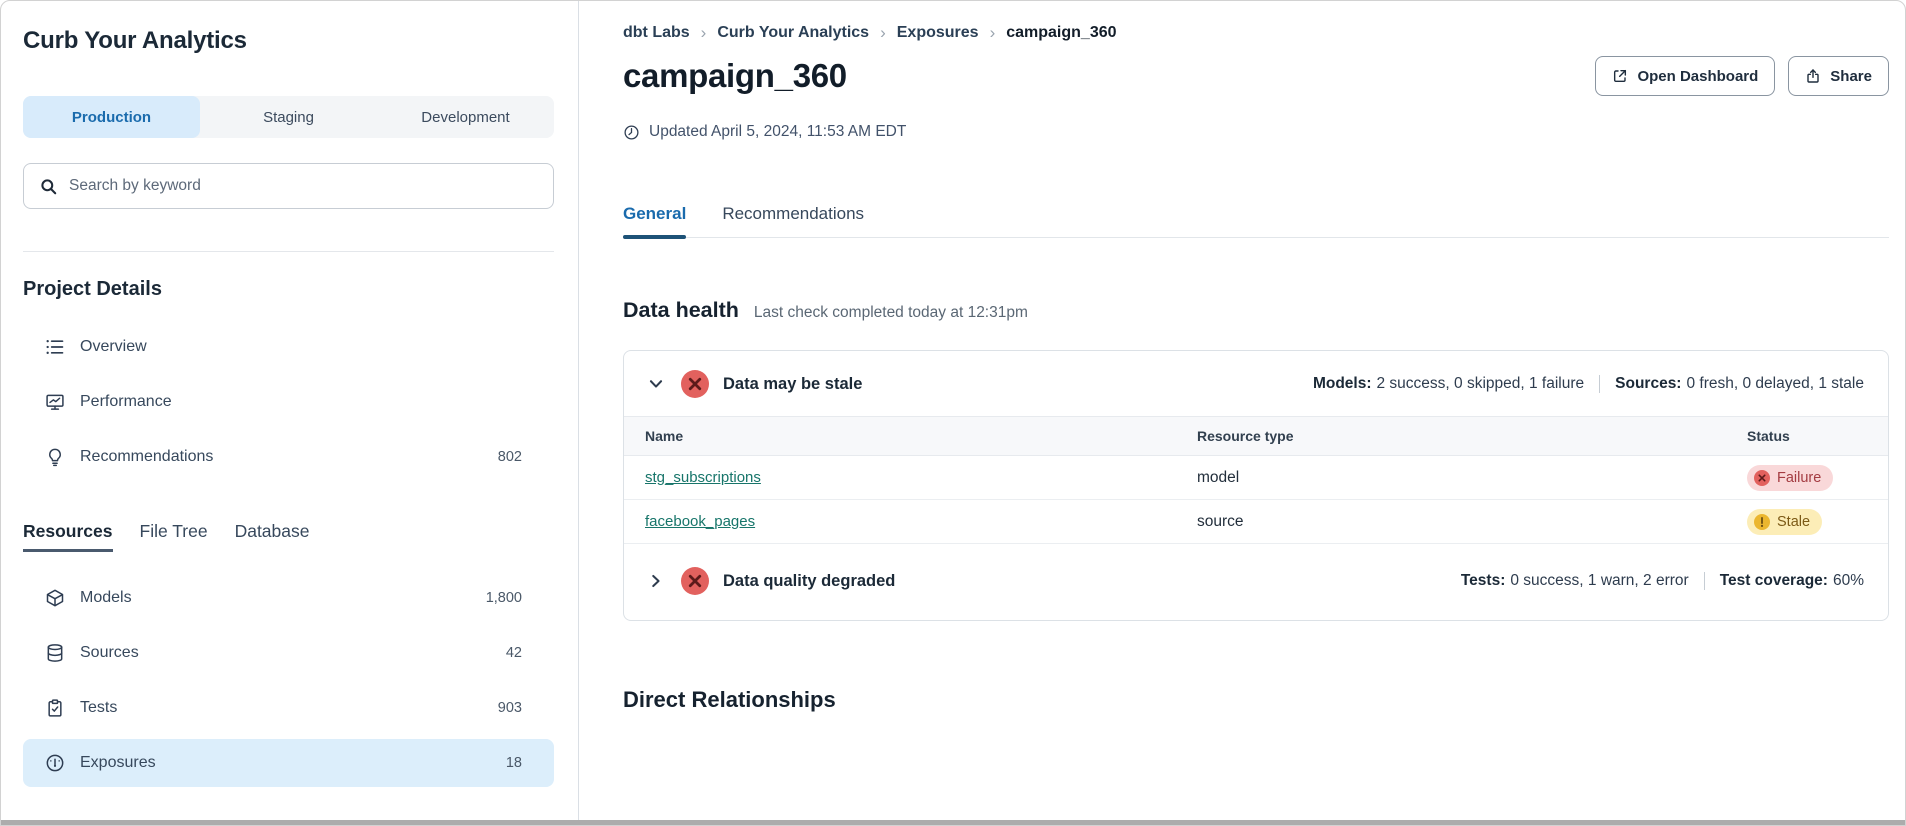  What do you see at coordinates (656, 581) in the screenshot?
I see `chevron-right-icon` at bounding box center [656, 581].